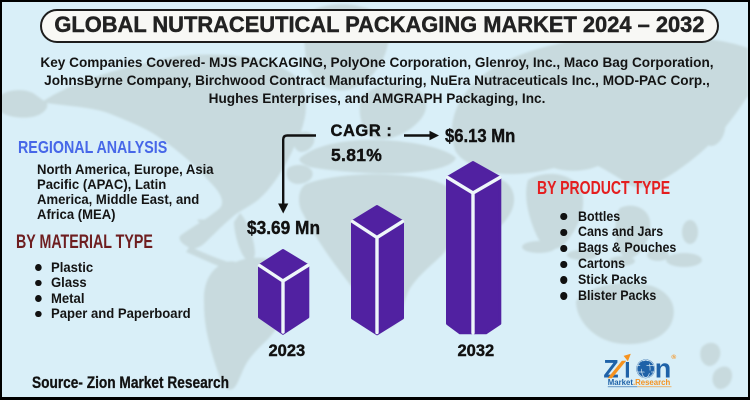 The width and height of the screenshot is (750, 400). What do you see at coordinates (663, 369) in the screenshot?
I see `svg-text: n` at bounding box center [663, 369].